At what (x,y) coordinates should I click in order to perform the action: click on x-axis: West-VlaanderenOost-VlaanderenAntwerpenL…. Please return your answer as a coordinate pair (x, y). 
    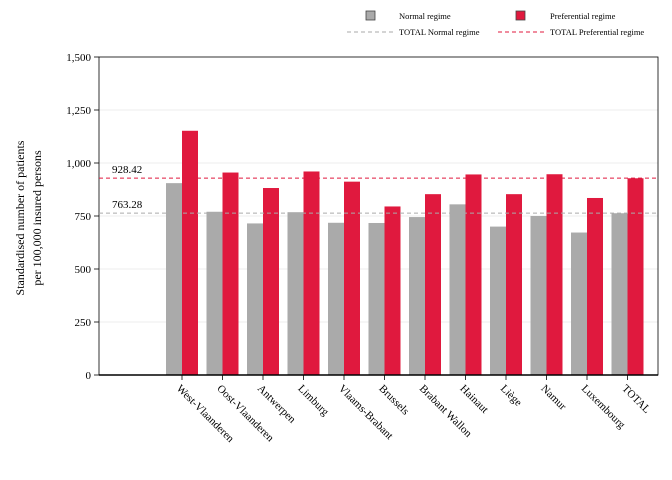
    Looking at the image, I should click on (413, 410).